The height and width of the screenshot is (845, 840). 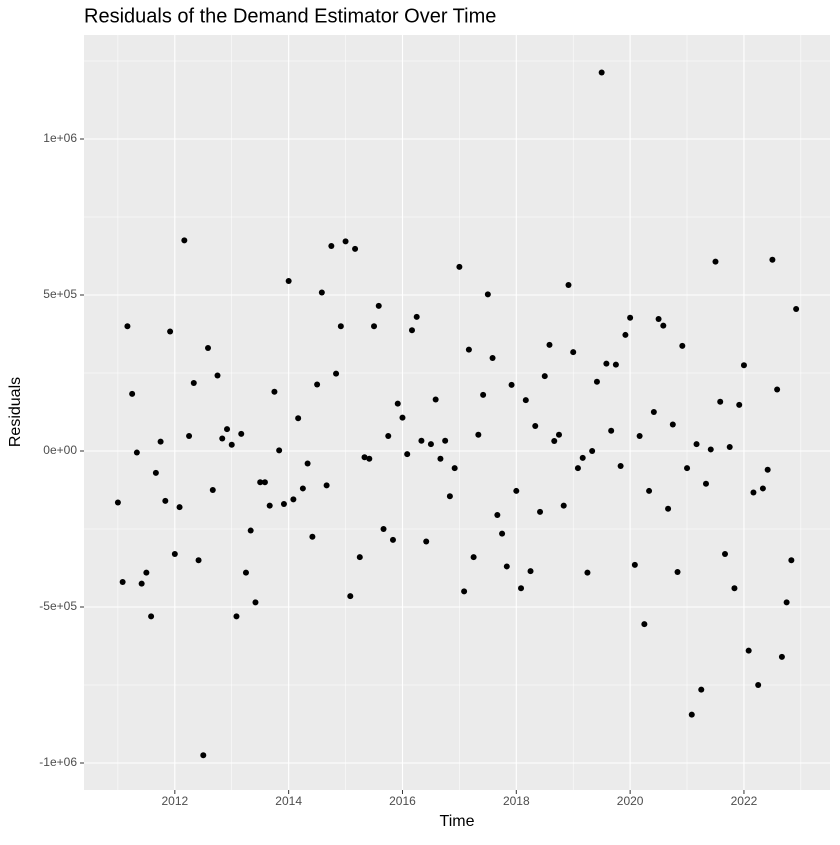 What do you see at coordinates (15, 412) in the screenshot?
I see `y-axis-label: Residuals` at bounding box center [15, 412].